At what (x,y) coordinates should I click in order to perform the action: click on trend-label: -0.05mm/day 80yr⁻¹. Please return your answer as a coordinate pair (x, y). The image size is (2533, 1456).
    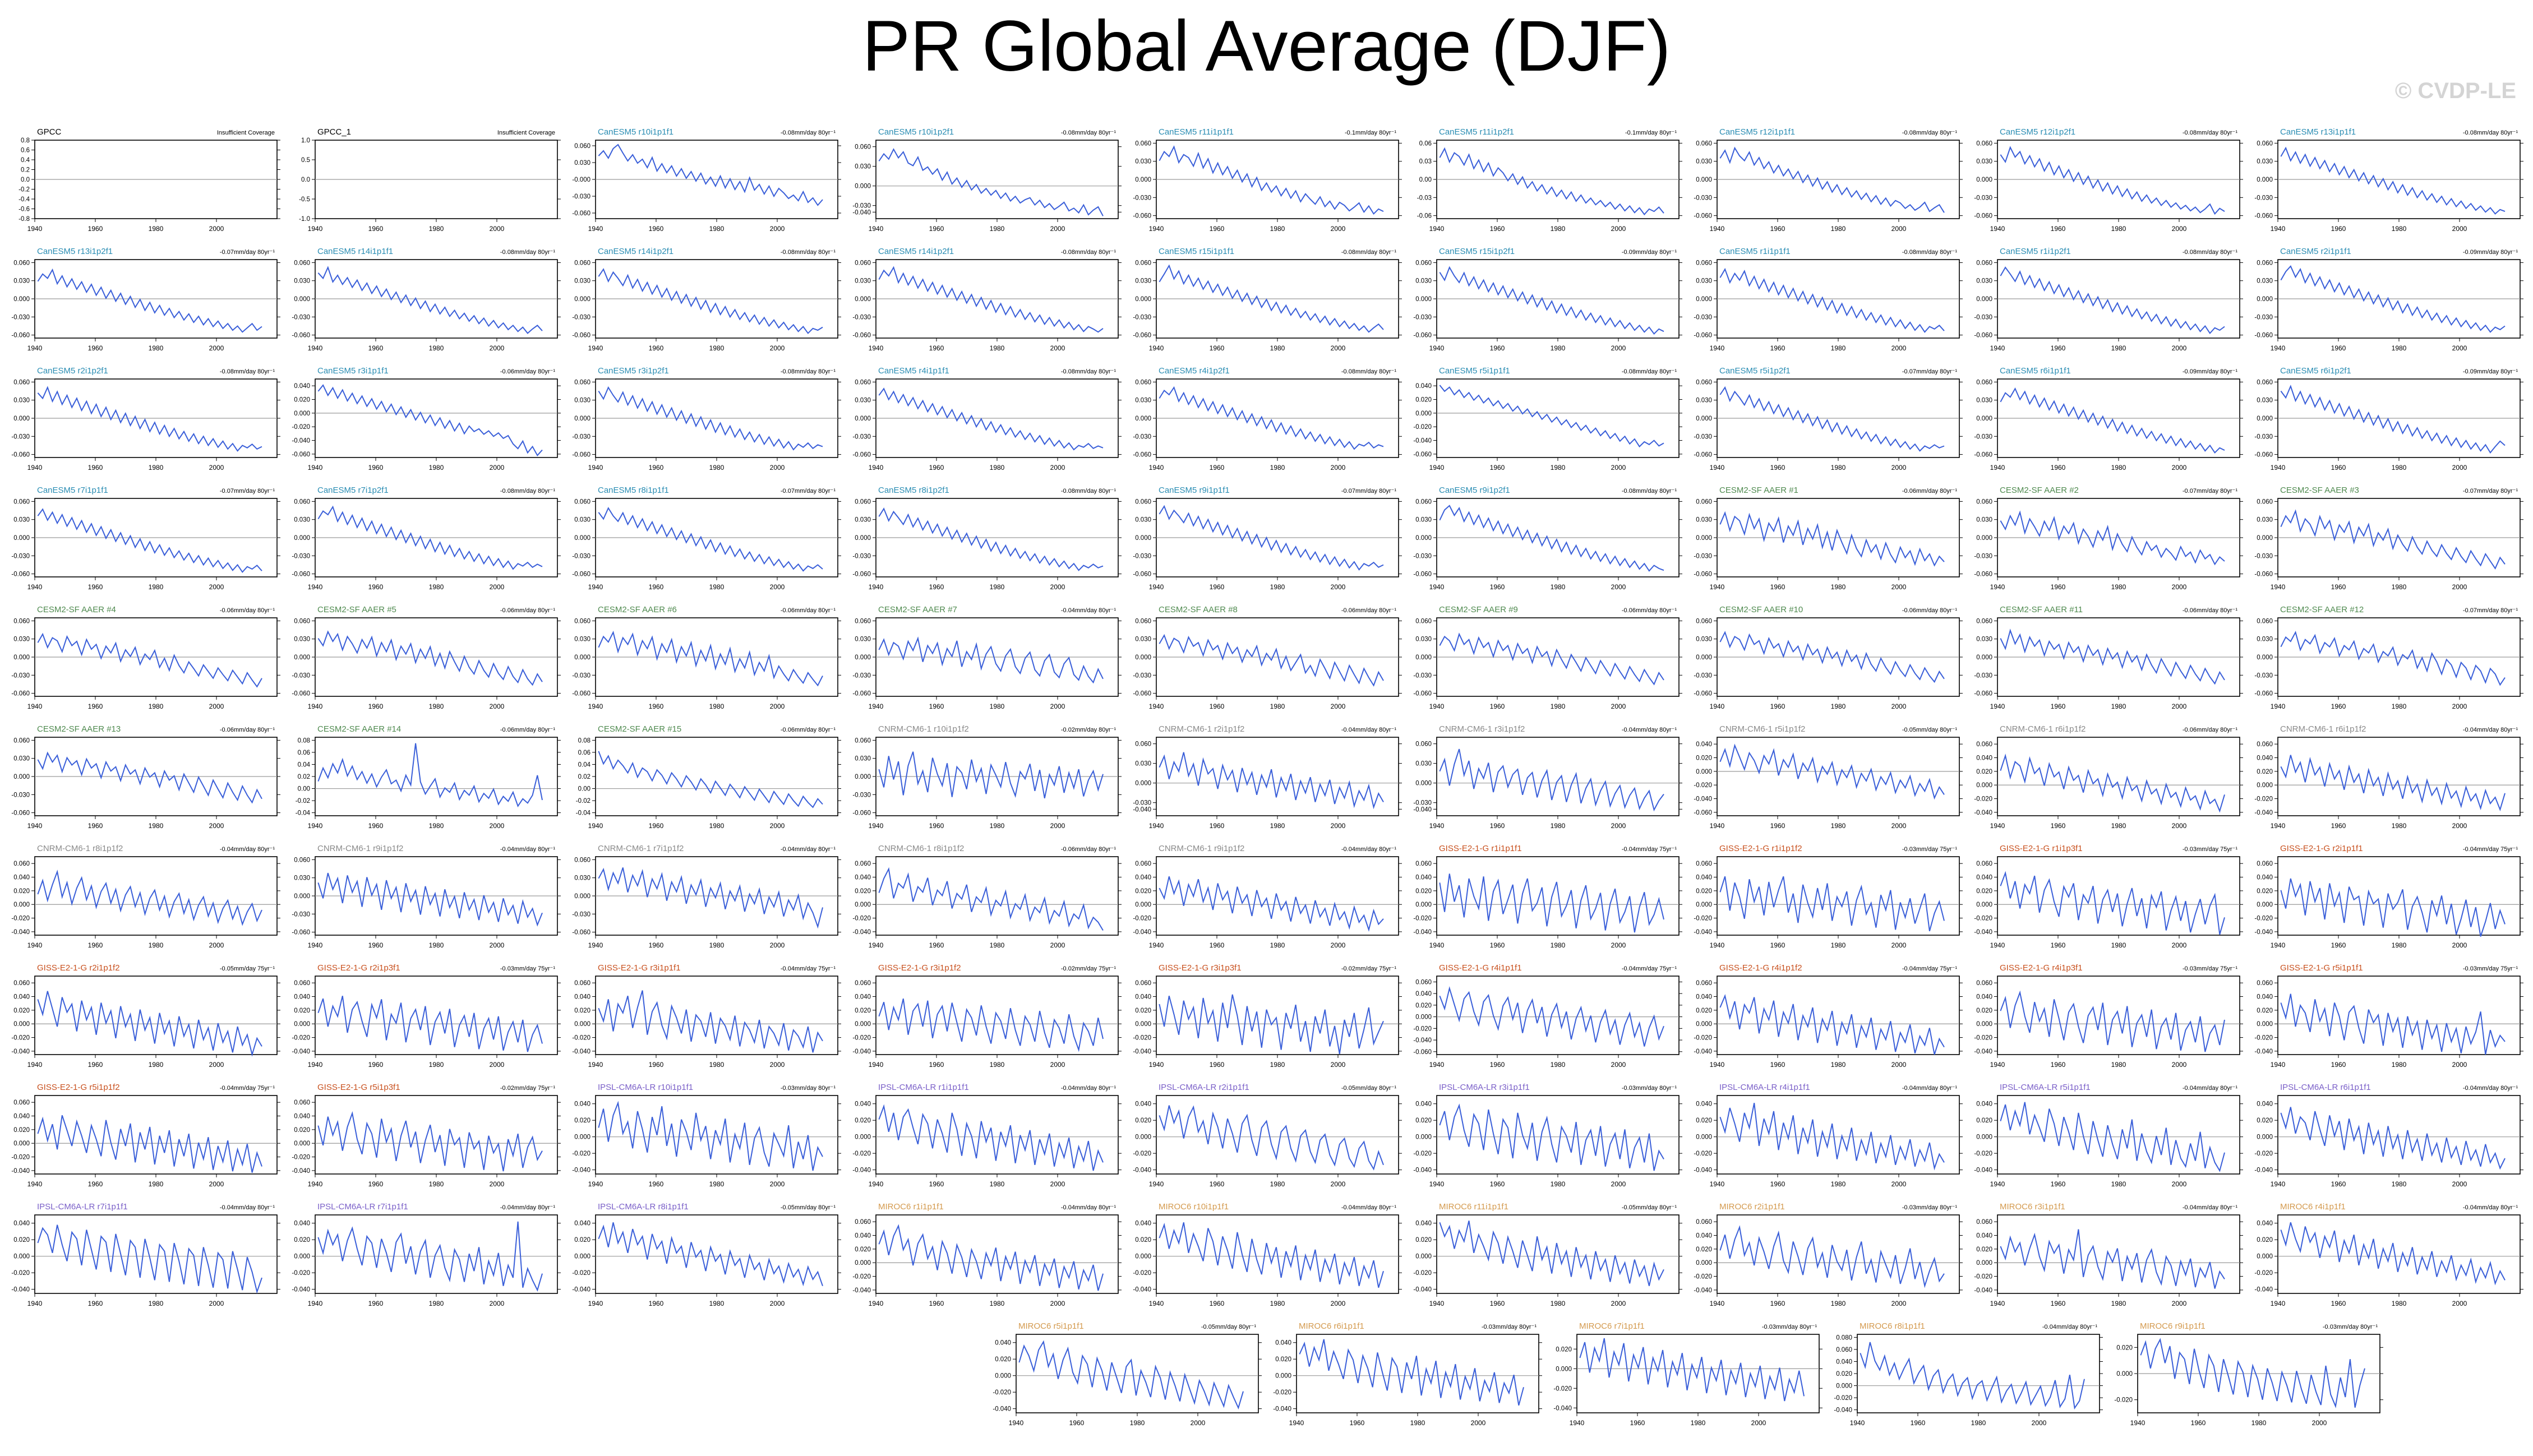
    Looking at the image, I should click on (809, 1208).